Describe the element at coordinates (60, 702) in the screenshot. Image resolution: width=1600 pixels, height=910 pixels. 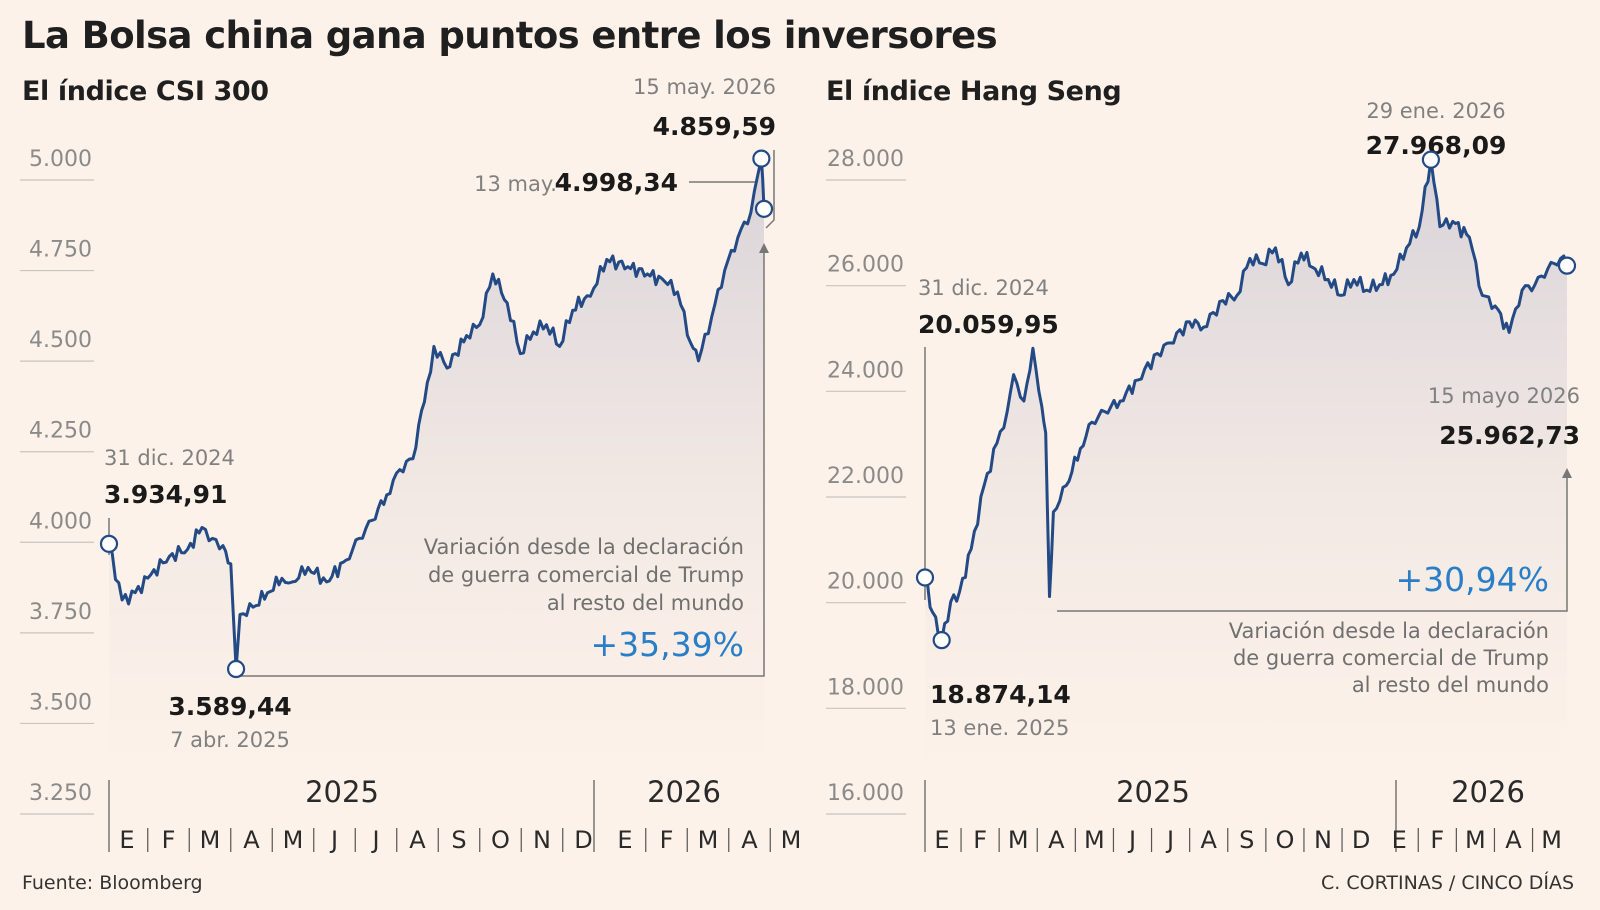
I see `y-tick-label: 3.500` at that location.